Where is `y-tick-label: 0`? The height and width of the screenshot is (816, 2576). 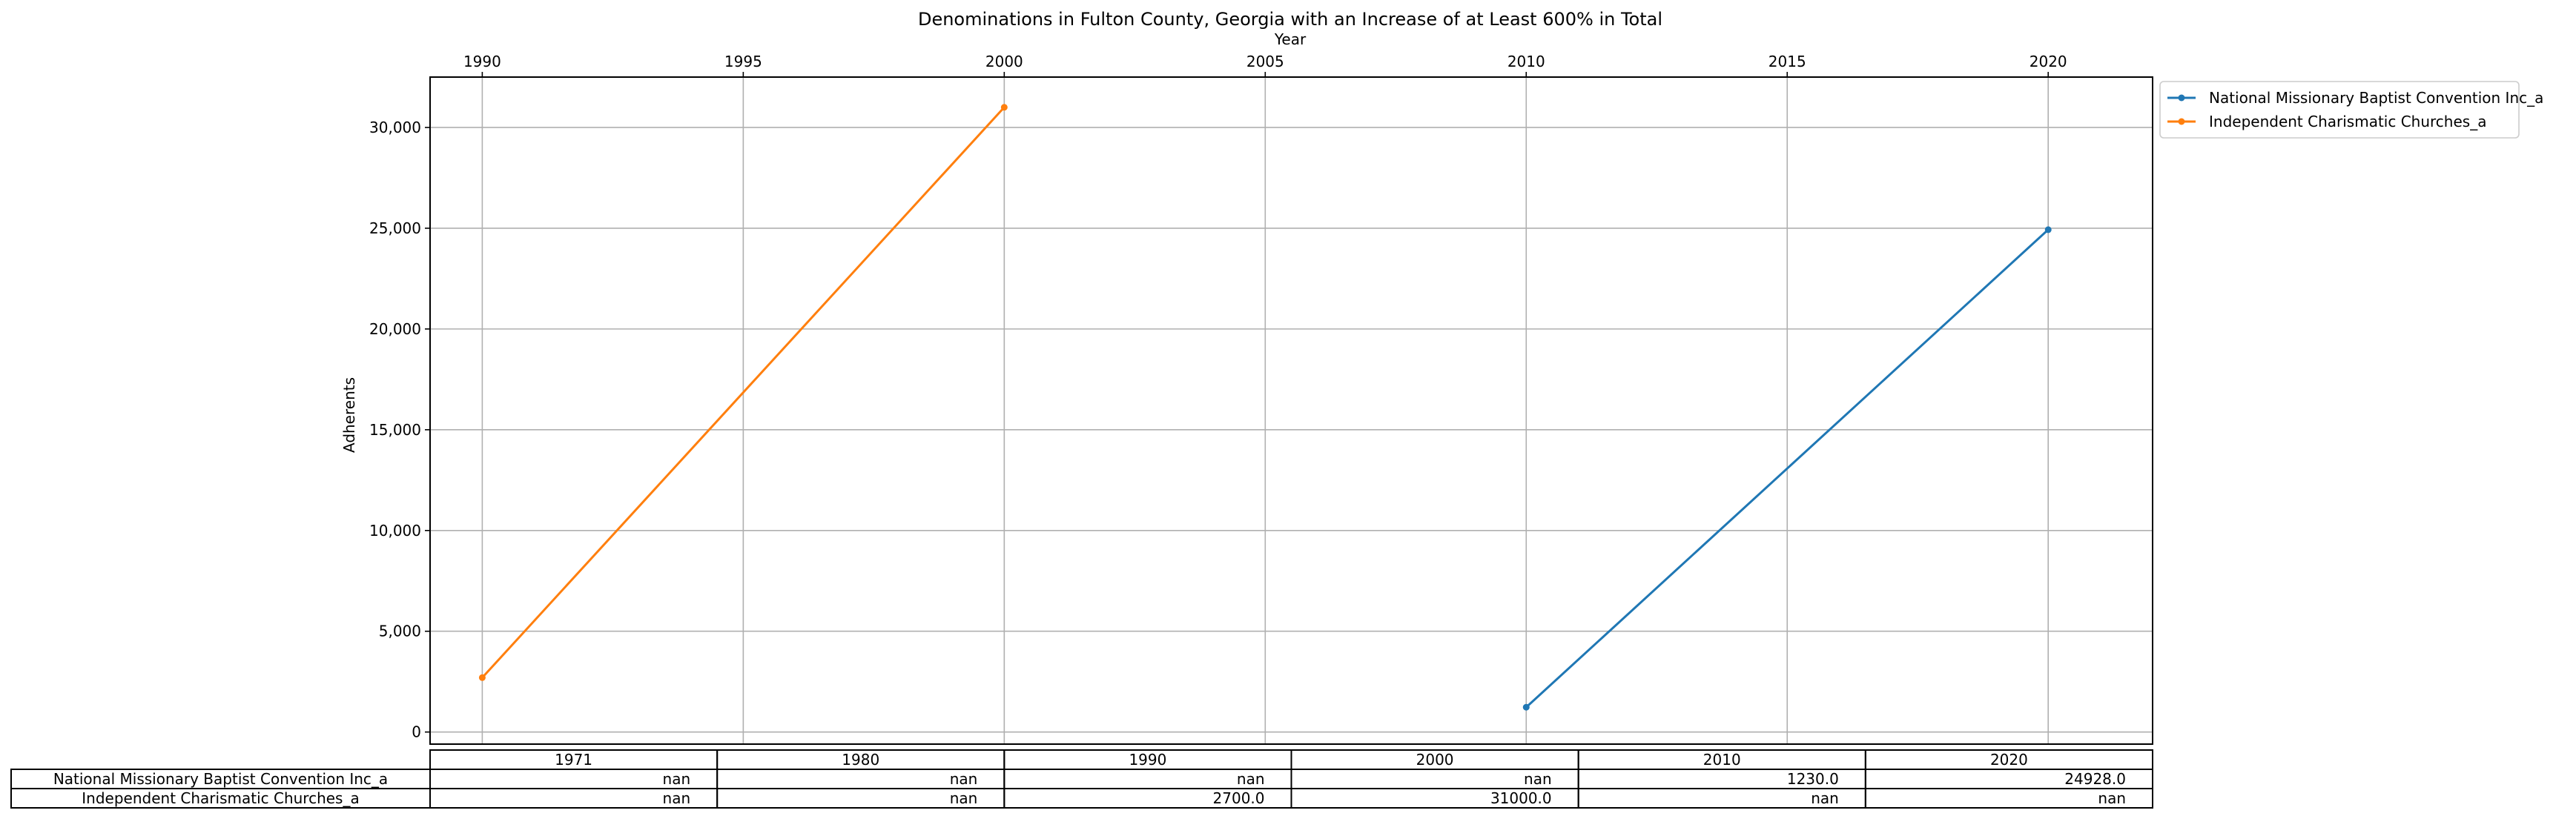
y-tick-label: 0 is located at coordinates (416, 732).